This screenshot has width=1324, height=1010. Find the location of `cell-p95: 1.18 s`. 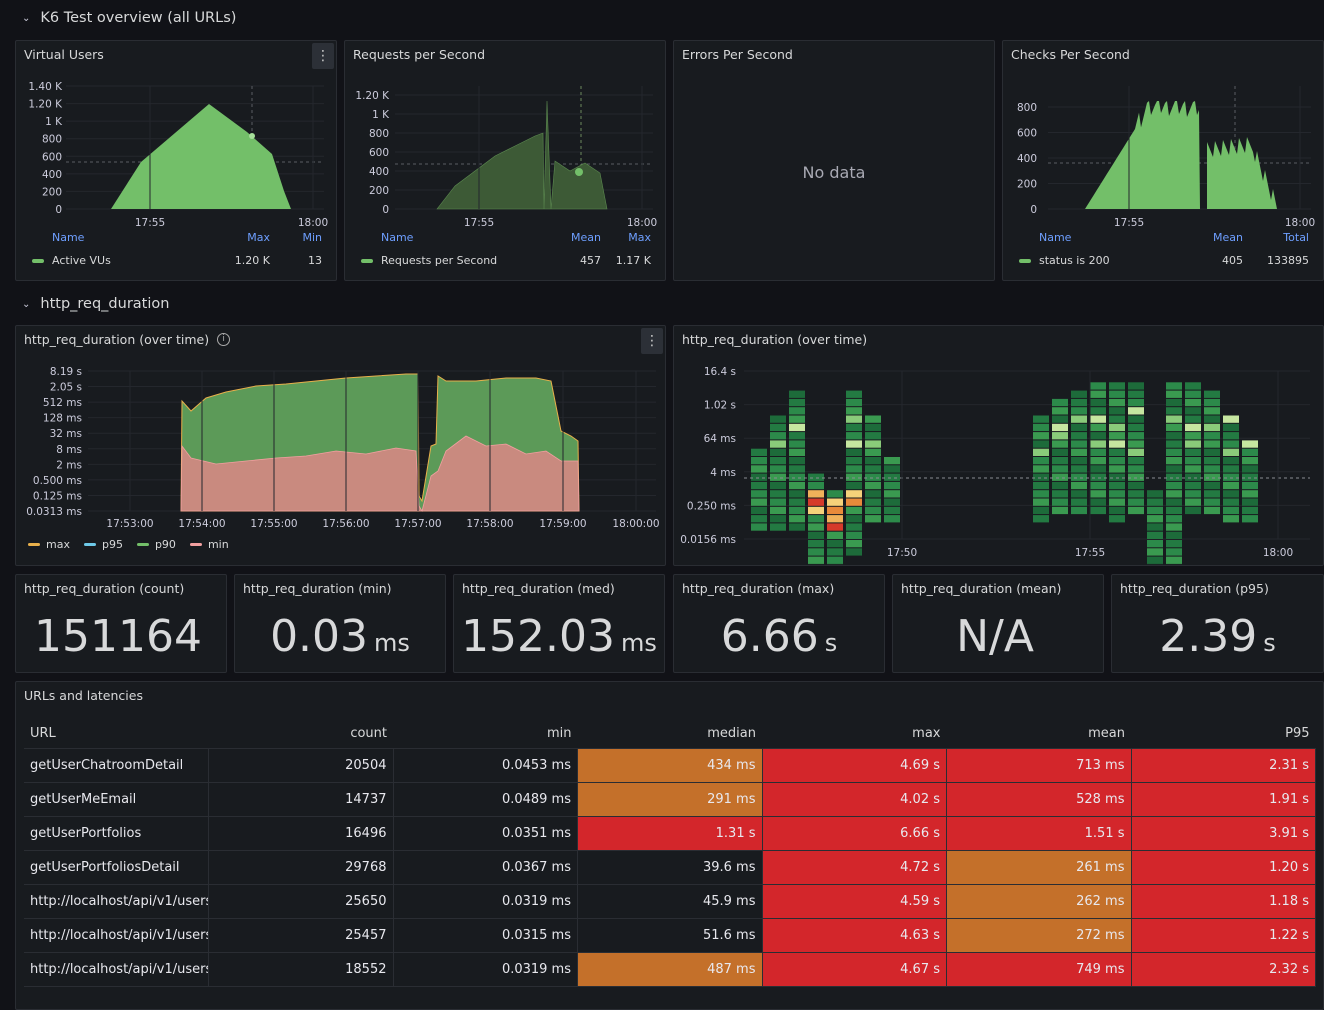

cell-p95: 1.18 s is located at coordinates (1223, 901).